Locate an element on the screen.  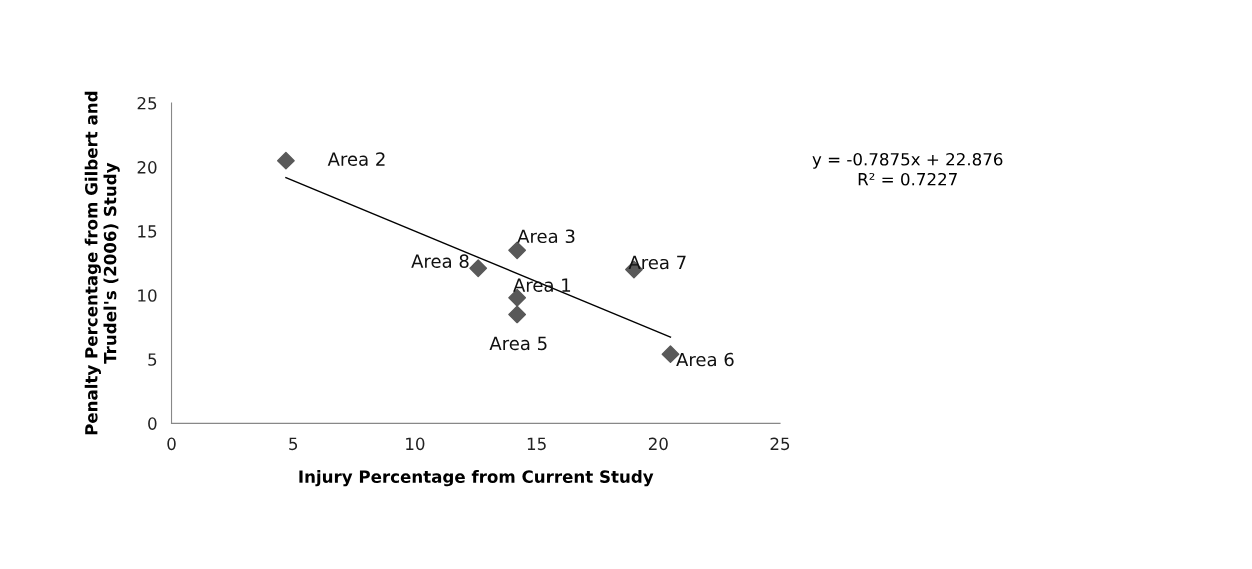
x-tick-label: 20 is located at coordinates (658, 444).